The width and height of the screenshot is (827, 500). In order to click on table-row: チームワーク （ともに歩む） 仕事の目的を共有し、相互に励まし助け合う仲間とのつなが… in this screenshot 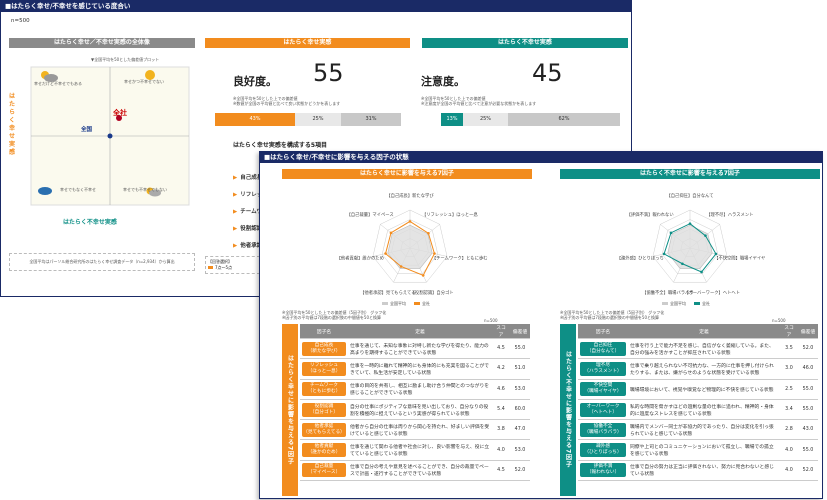, I will do `click(415, 389)`.